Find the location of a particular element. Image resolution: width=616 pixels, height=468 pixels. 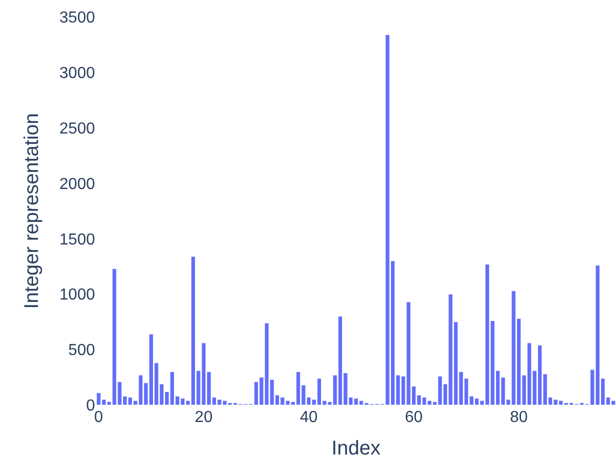

y-tick-label: 2000 is located at coordinates (77, 184).